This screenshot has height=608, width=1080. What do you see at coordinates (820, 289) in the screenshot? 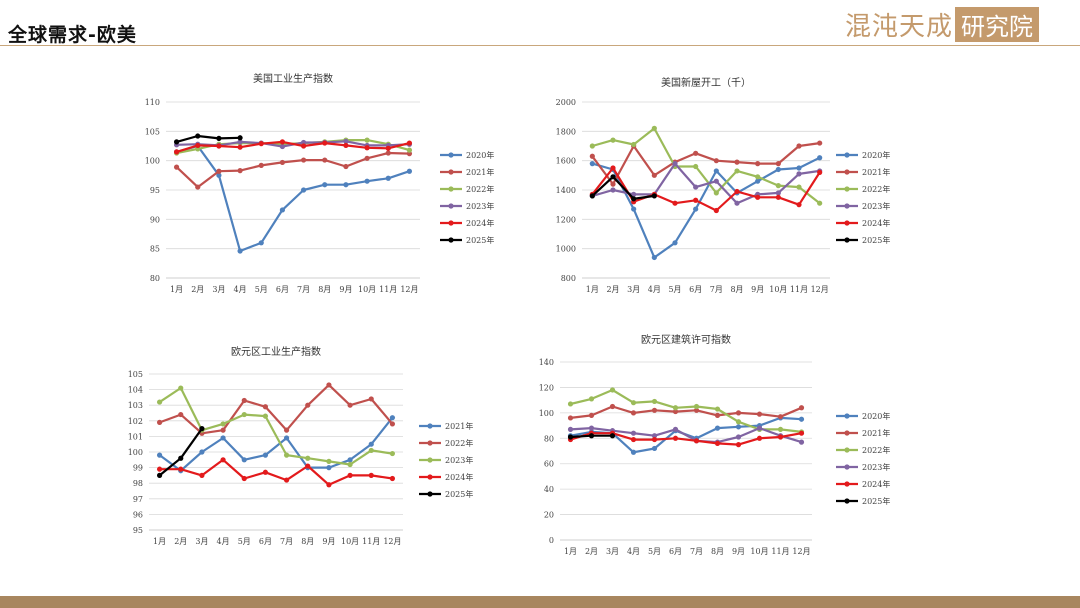
I see `x-tick-label: 12月` at bounding box center [820, 289].